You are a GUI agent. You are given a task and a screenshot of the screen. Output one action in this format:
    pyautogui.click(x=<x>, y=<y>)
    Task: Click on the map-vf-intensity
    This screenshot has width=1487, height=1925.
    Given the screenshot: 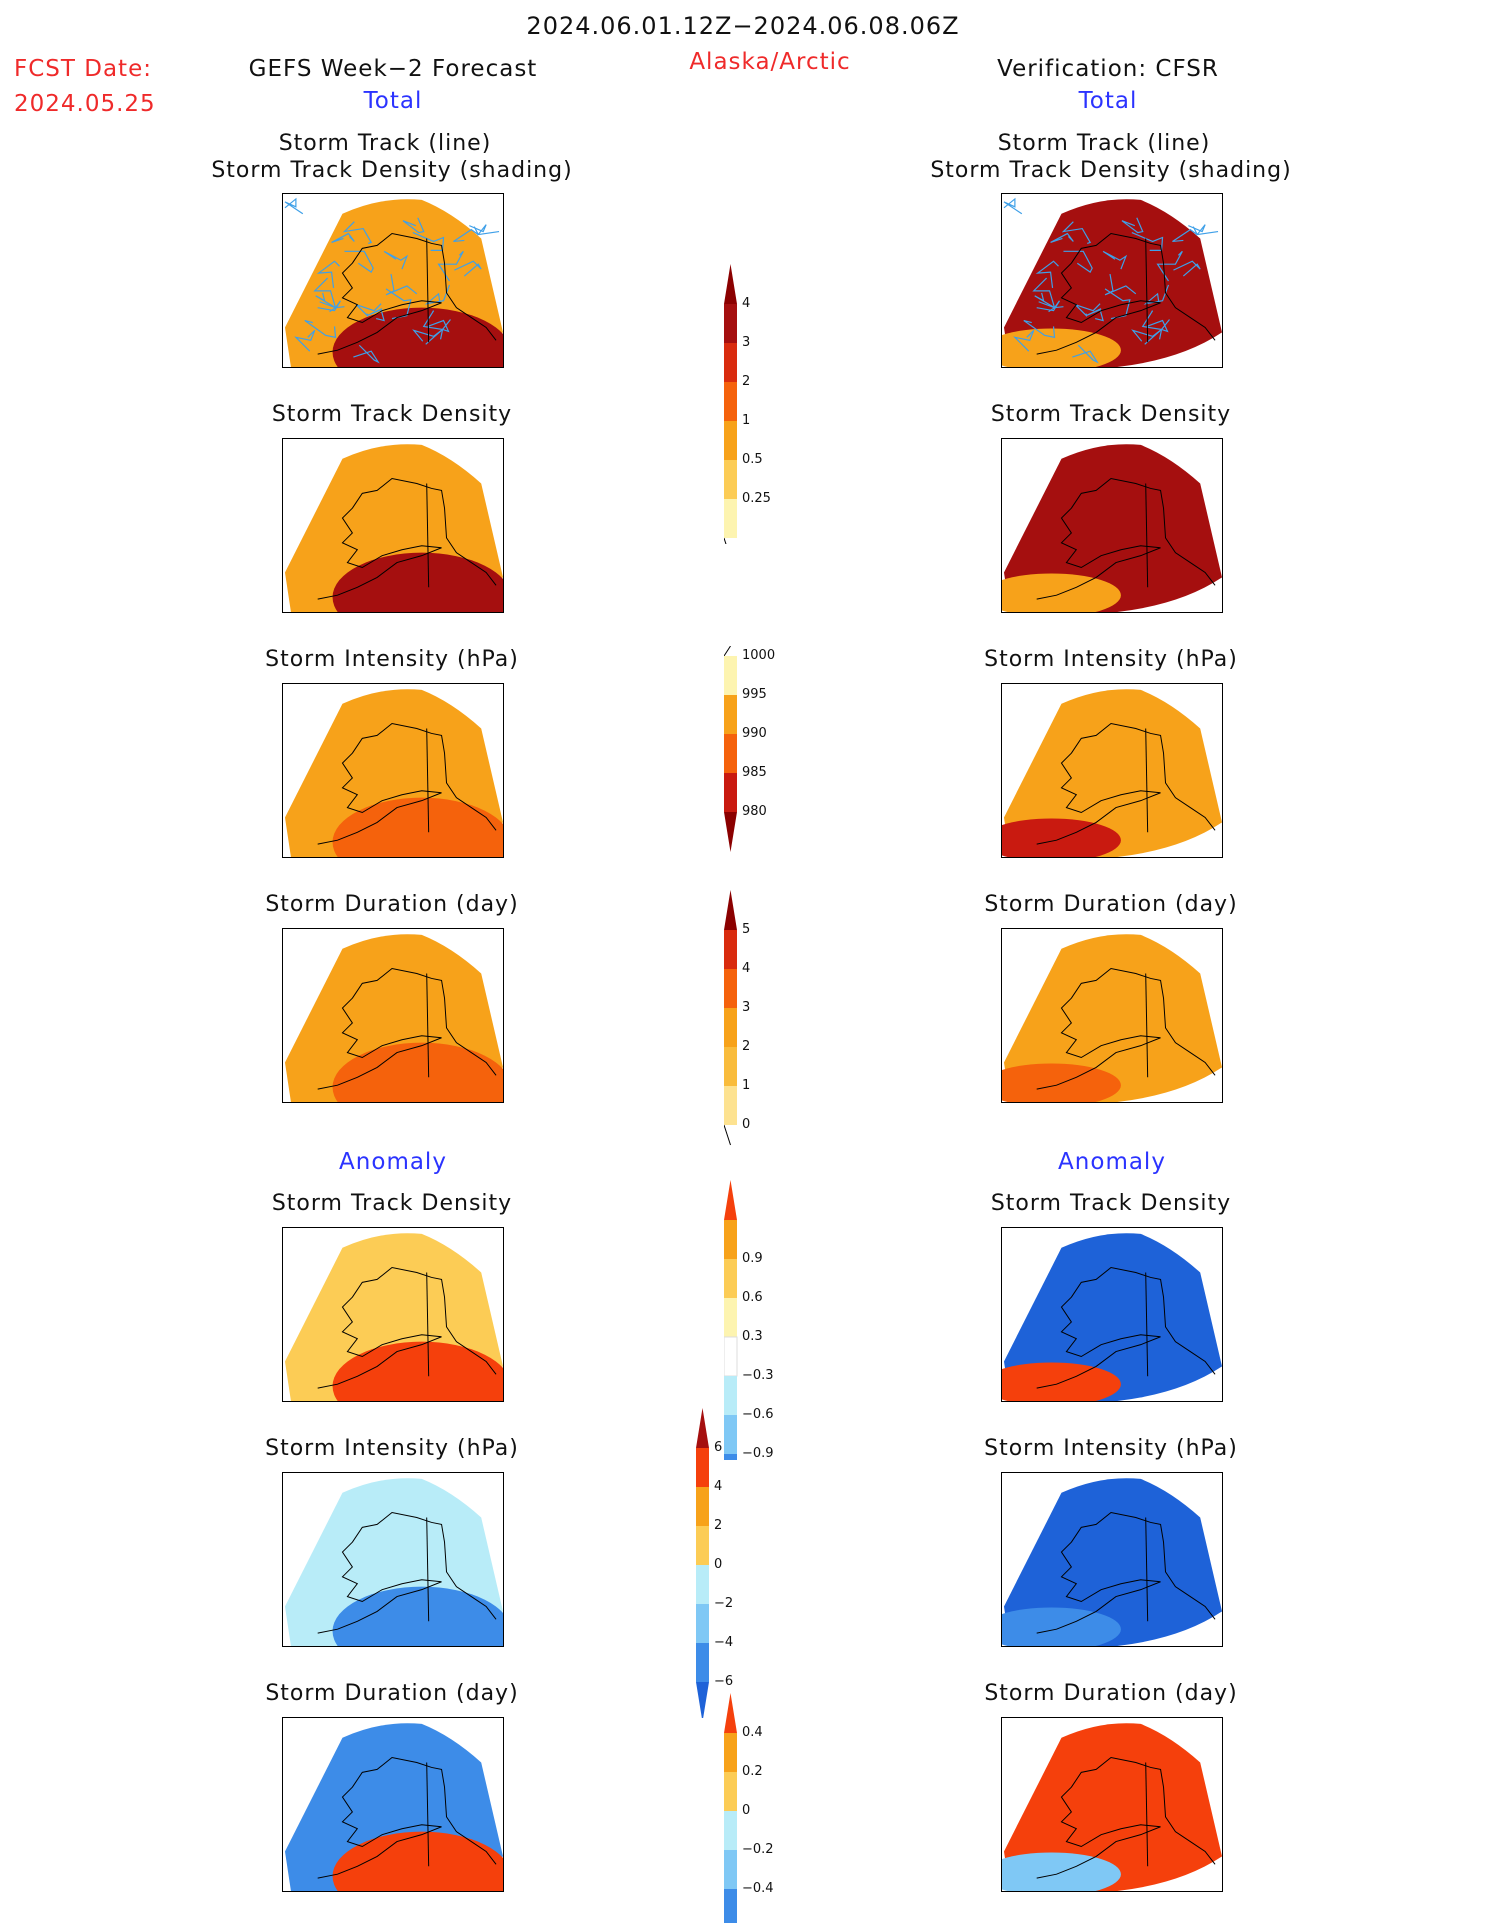 What is the action you would take?
    pyautogui.click(x=1112, y=770)
    